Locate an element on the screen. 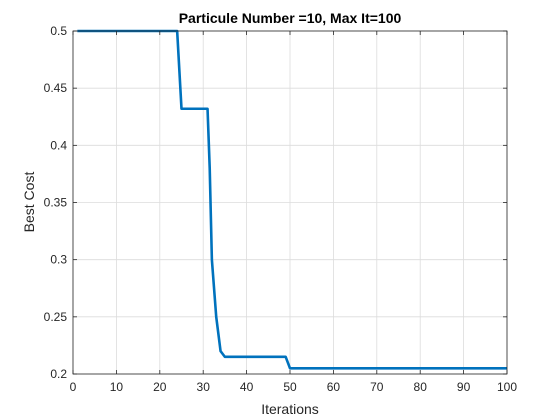 The width and height of the screenshot is (560, 420). x-axis-title: Iterations is located at coordinates (290, 409).